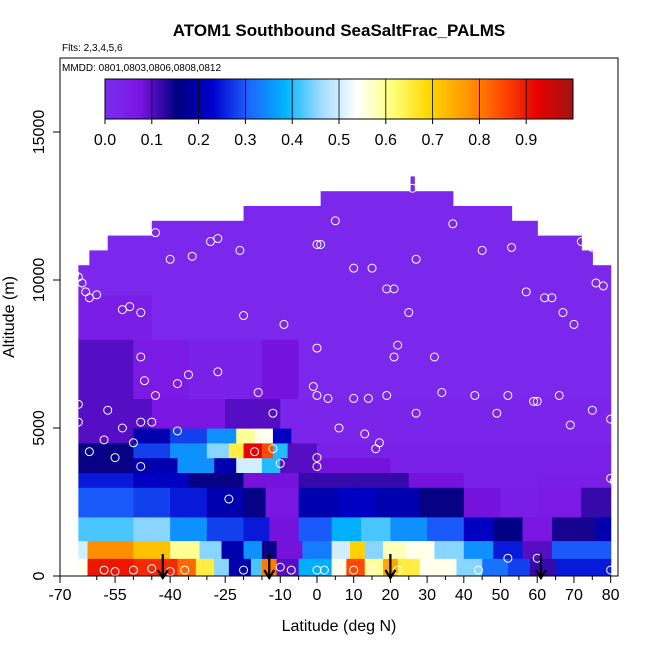 The width and height of the screenshot is (650, 650). Describe the element at coordinates (245, 140) in the screenshot. I see `colorbar-tick-label: 0.3` at that location.